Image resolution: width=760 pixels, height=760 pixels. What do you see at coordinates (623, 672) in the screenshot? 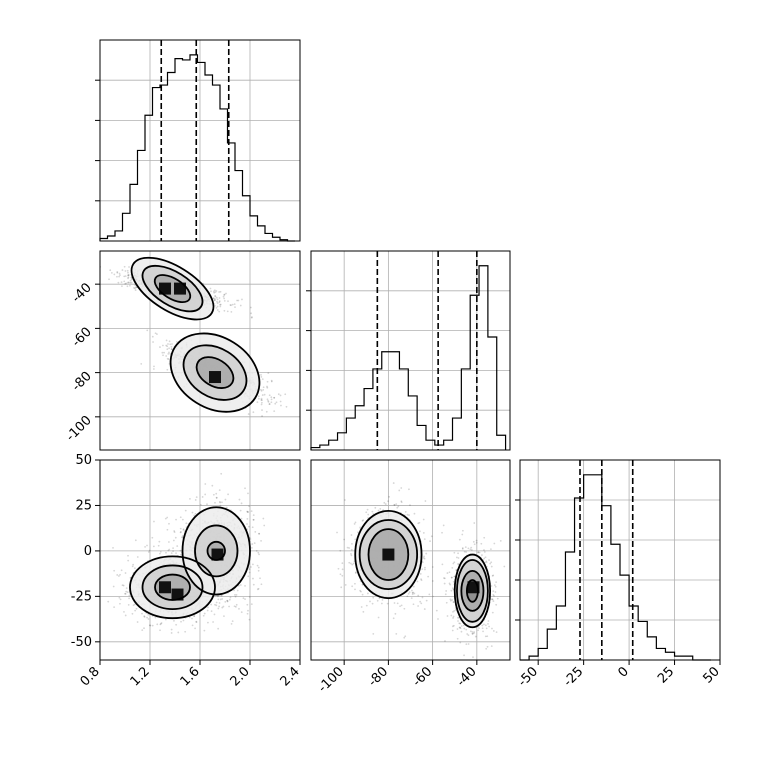
I see `xtick-label-2-2: 0` at bounding box center [623, 672].